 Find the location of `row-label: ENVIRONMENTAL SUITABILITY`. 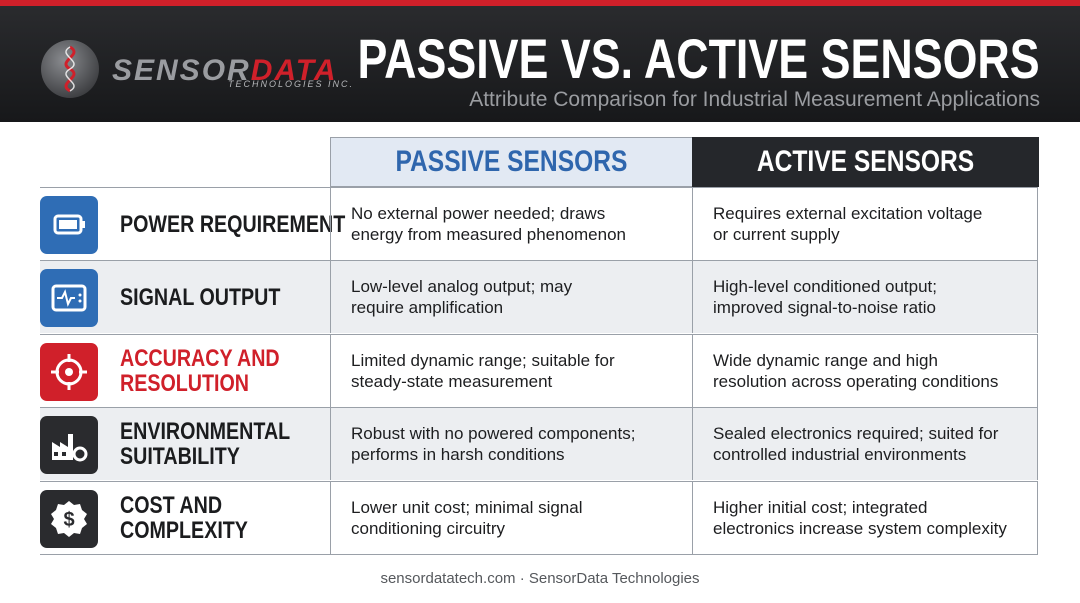

row-label: ENVIRONMENTAL SUITABILITY is located at coordinates (205, 444).